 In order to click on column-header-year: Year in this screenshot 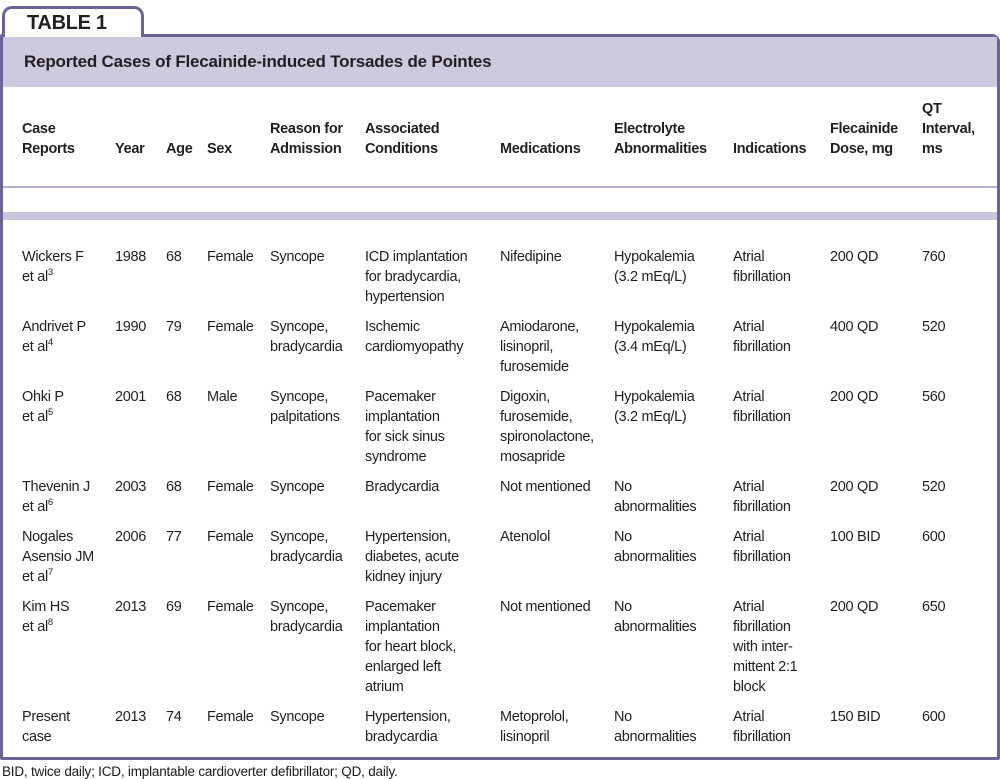, I will do `click(130, 149)`.